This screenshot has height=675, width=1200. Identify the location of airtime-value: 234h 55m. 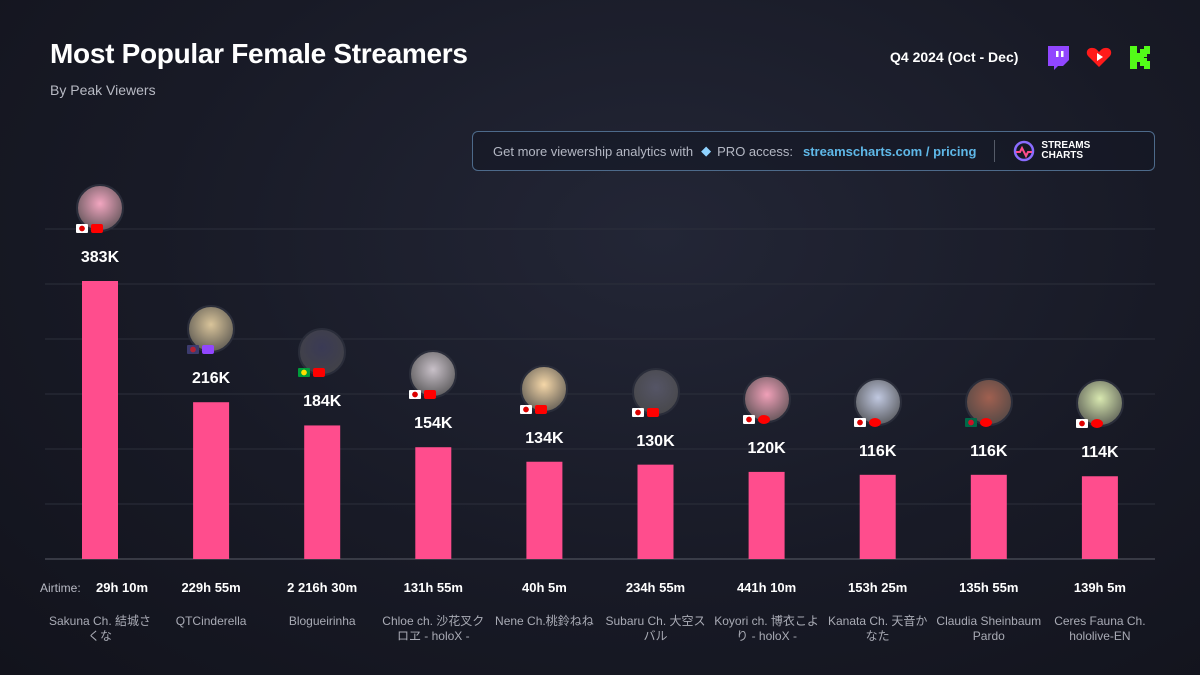
(655, 587).